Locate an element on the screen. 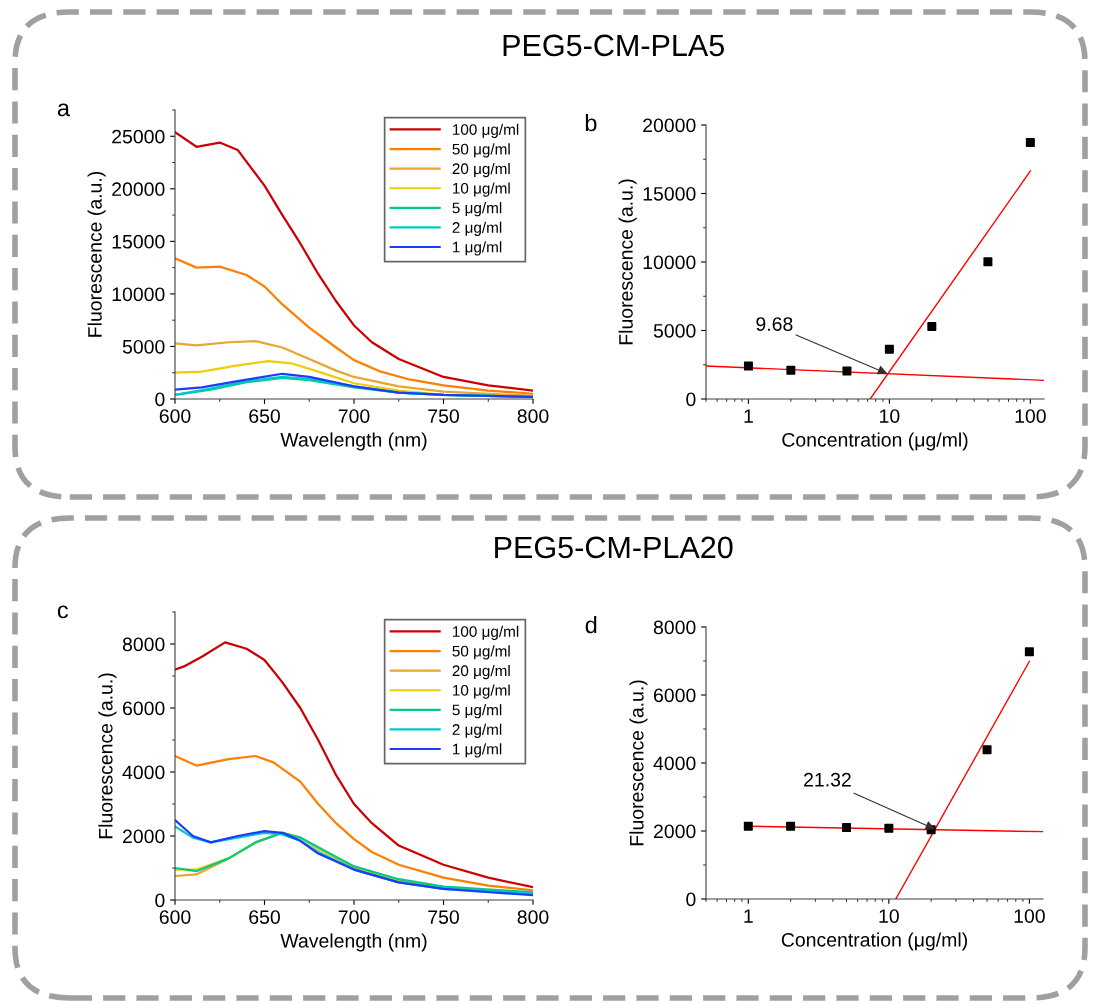  text: PEG5-CM-PLA5 is located at coordinates (613, 45).